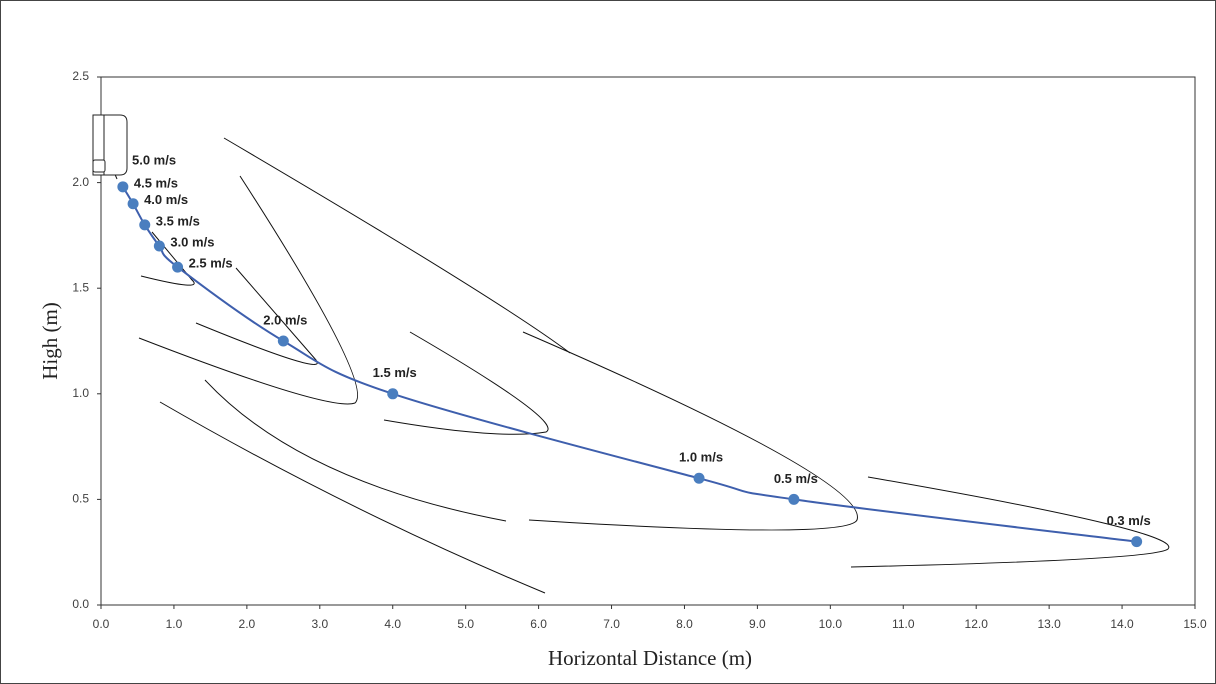  Describe the element at coordinates (154, 159) in the screenshot. I see `annotation: 5.0 m/s` at that location.